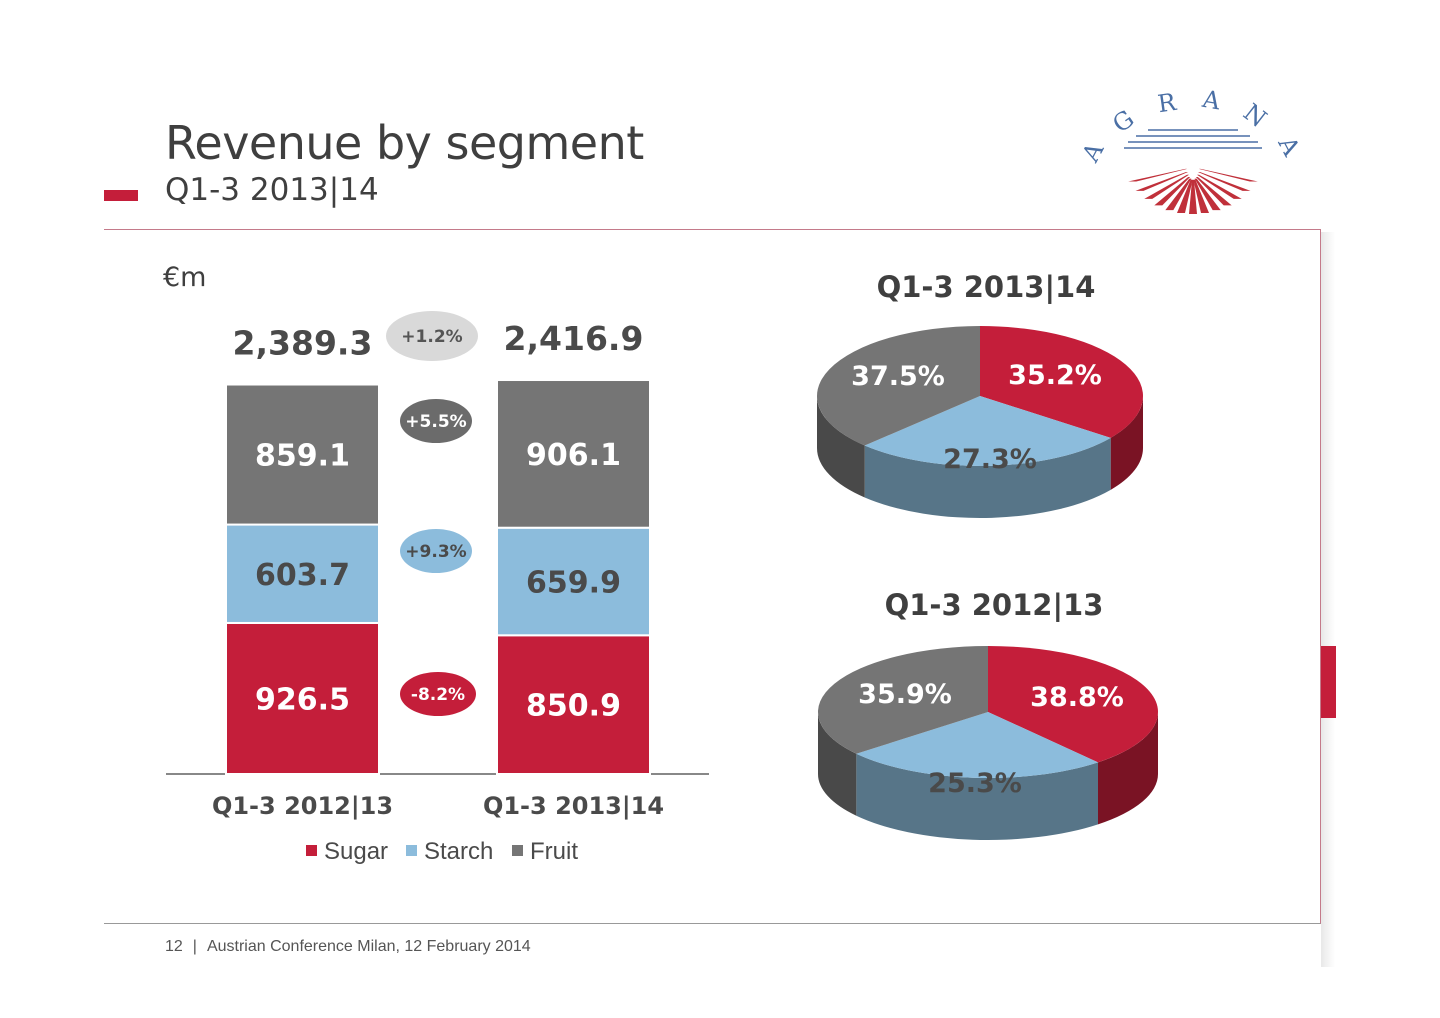 This screenshot has width=1440, height=1018. I want to click on logo-blue-lines, so click(1193, 139).